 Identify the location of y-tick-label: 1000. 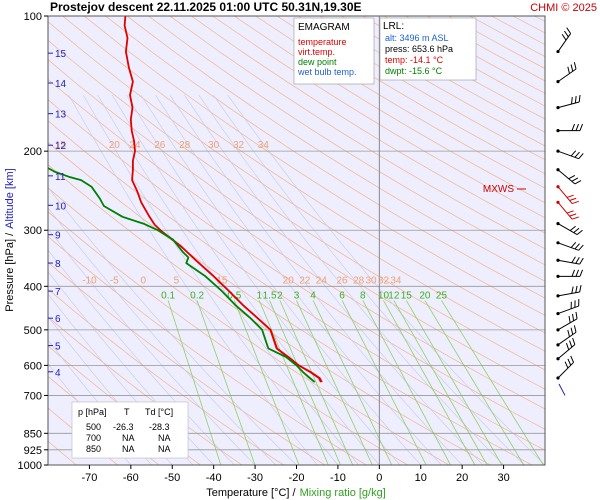
(30, 466).